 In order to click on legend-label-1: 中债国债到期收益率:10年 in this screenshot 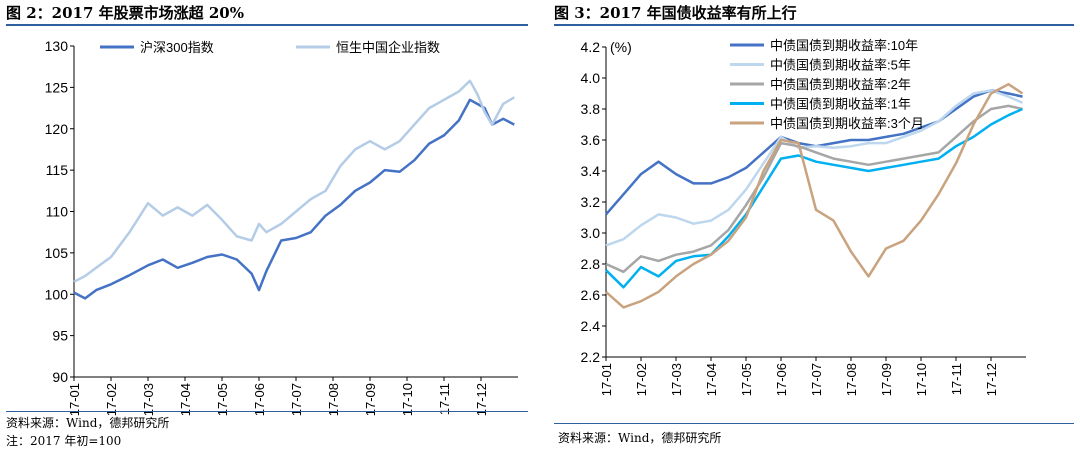, I will do `click(844, 45)`.